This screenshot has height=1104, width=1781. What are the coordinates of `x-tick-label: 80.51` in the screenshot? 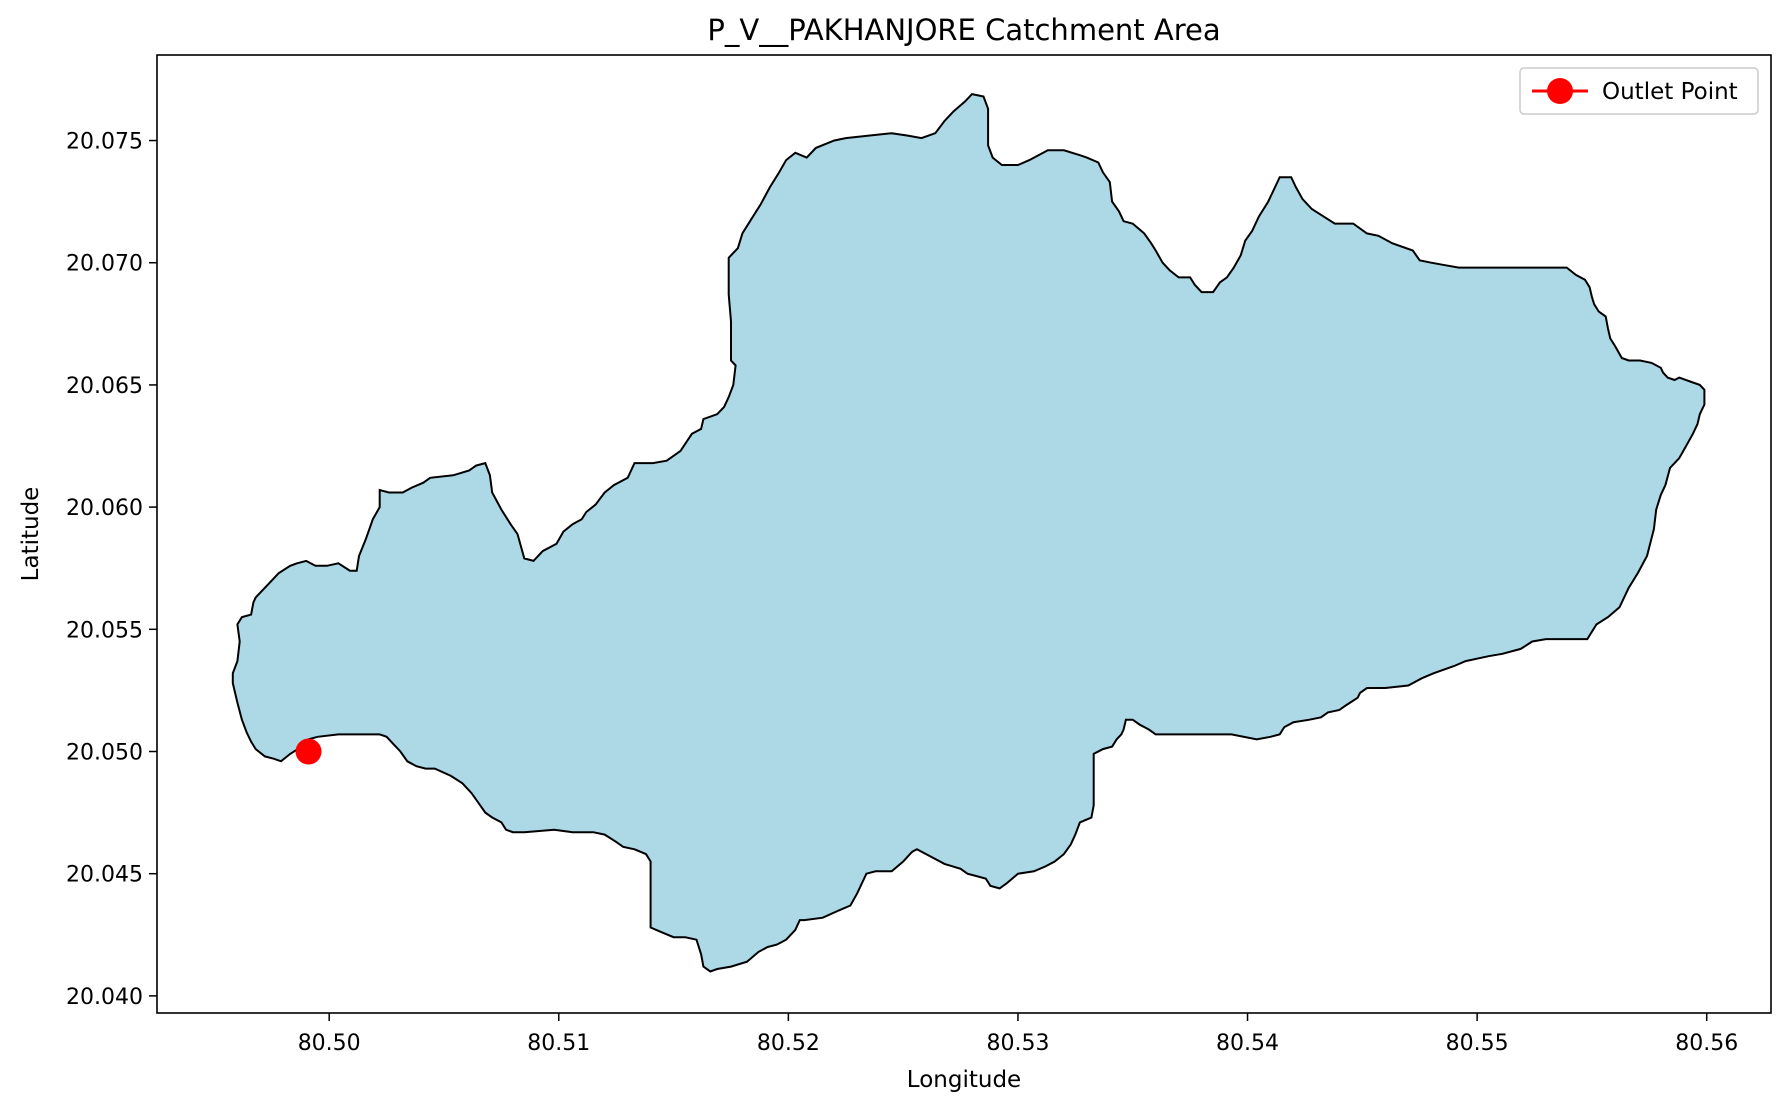 It's located at (558, 1043).